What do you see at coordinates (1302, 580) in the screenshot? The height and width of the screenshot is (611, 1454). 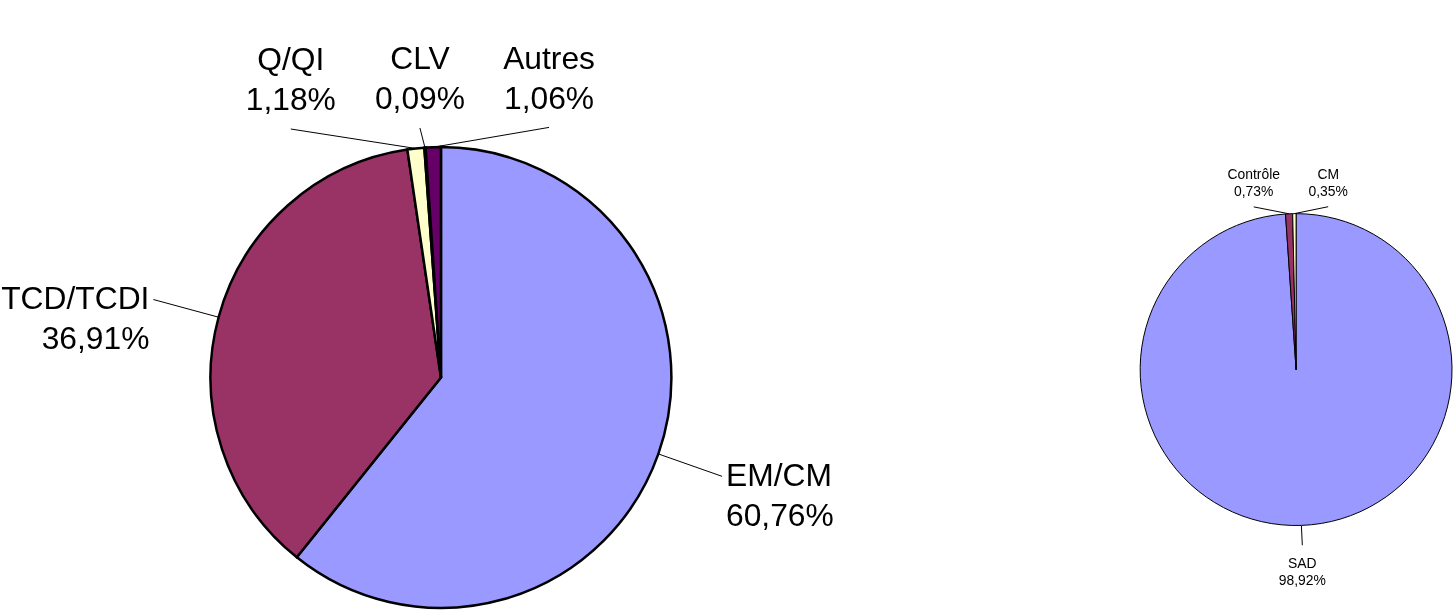 I see `data-label: 98,92%` at bounding box center [1302, 580].